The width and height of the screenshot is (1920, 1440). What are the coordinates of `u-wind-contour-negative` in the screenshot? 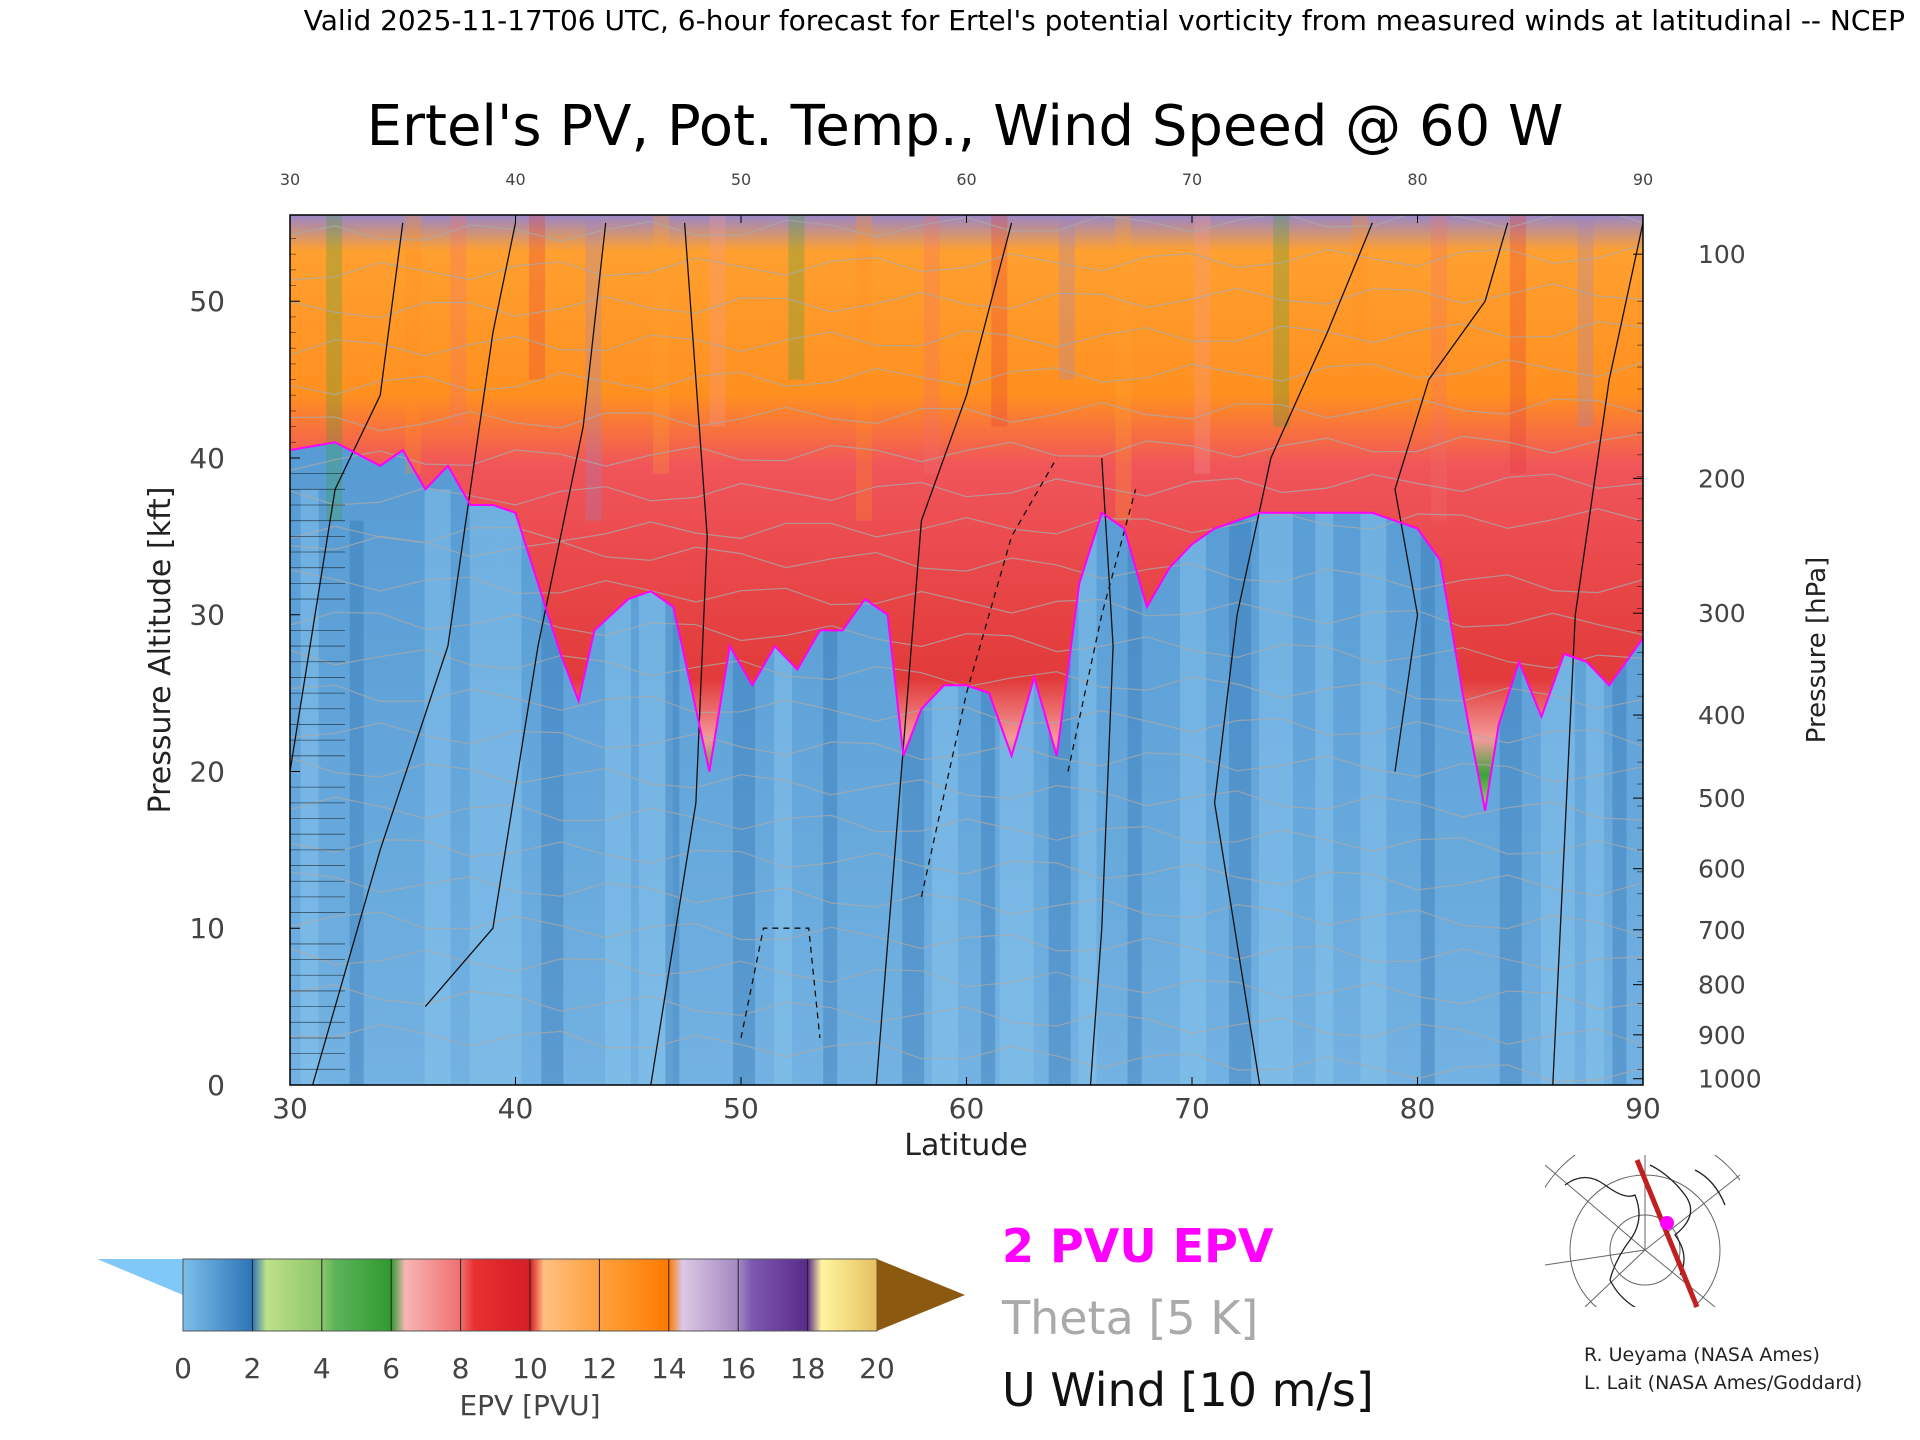 It's located at (989, 677).